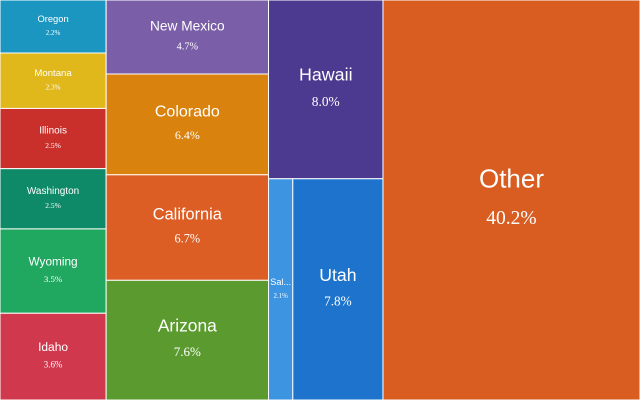 This screenshot has width=640, height=400. Describe the element at coordinates (337, 275) in the screenshot. I see `tile-label: Utah` at that location.